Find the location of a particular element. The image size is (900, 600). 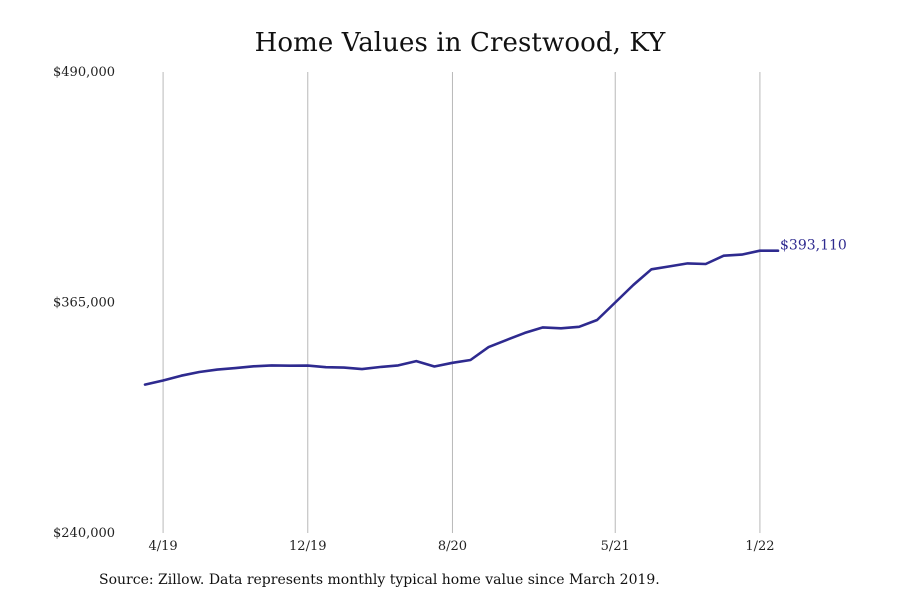

end-value-label: $393,110 is located at coordinates (813, 246).